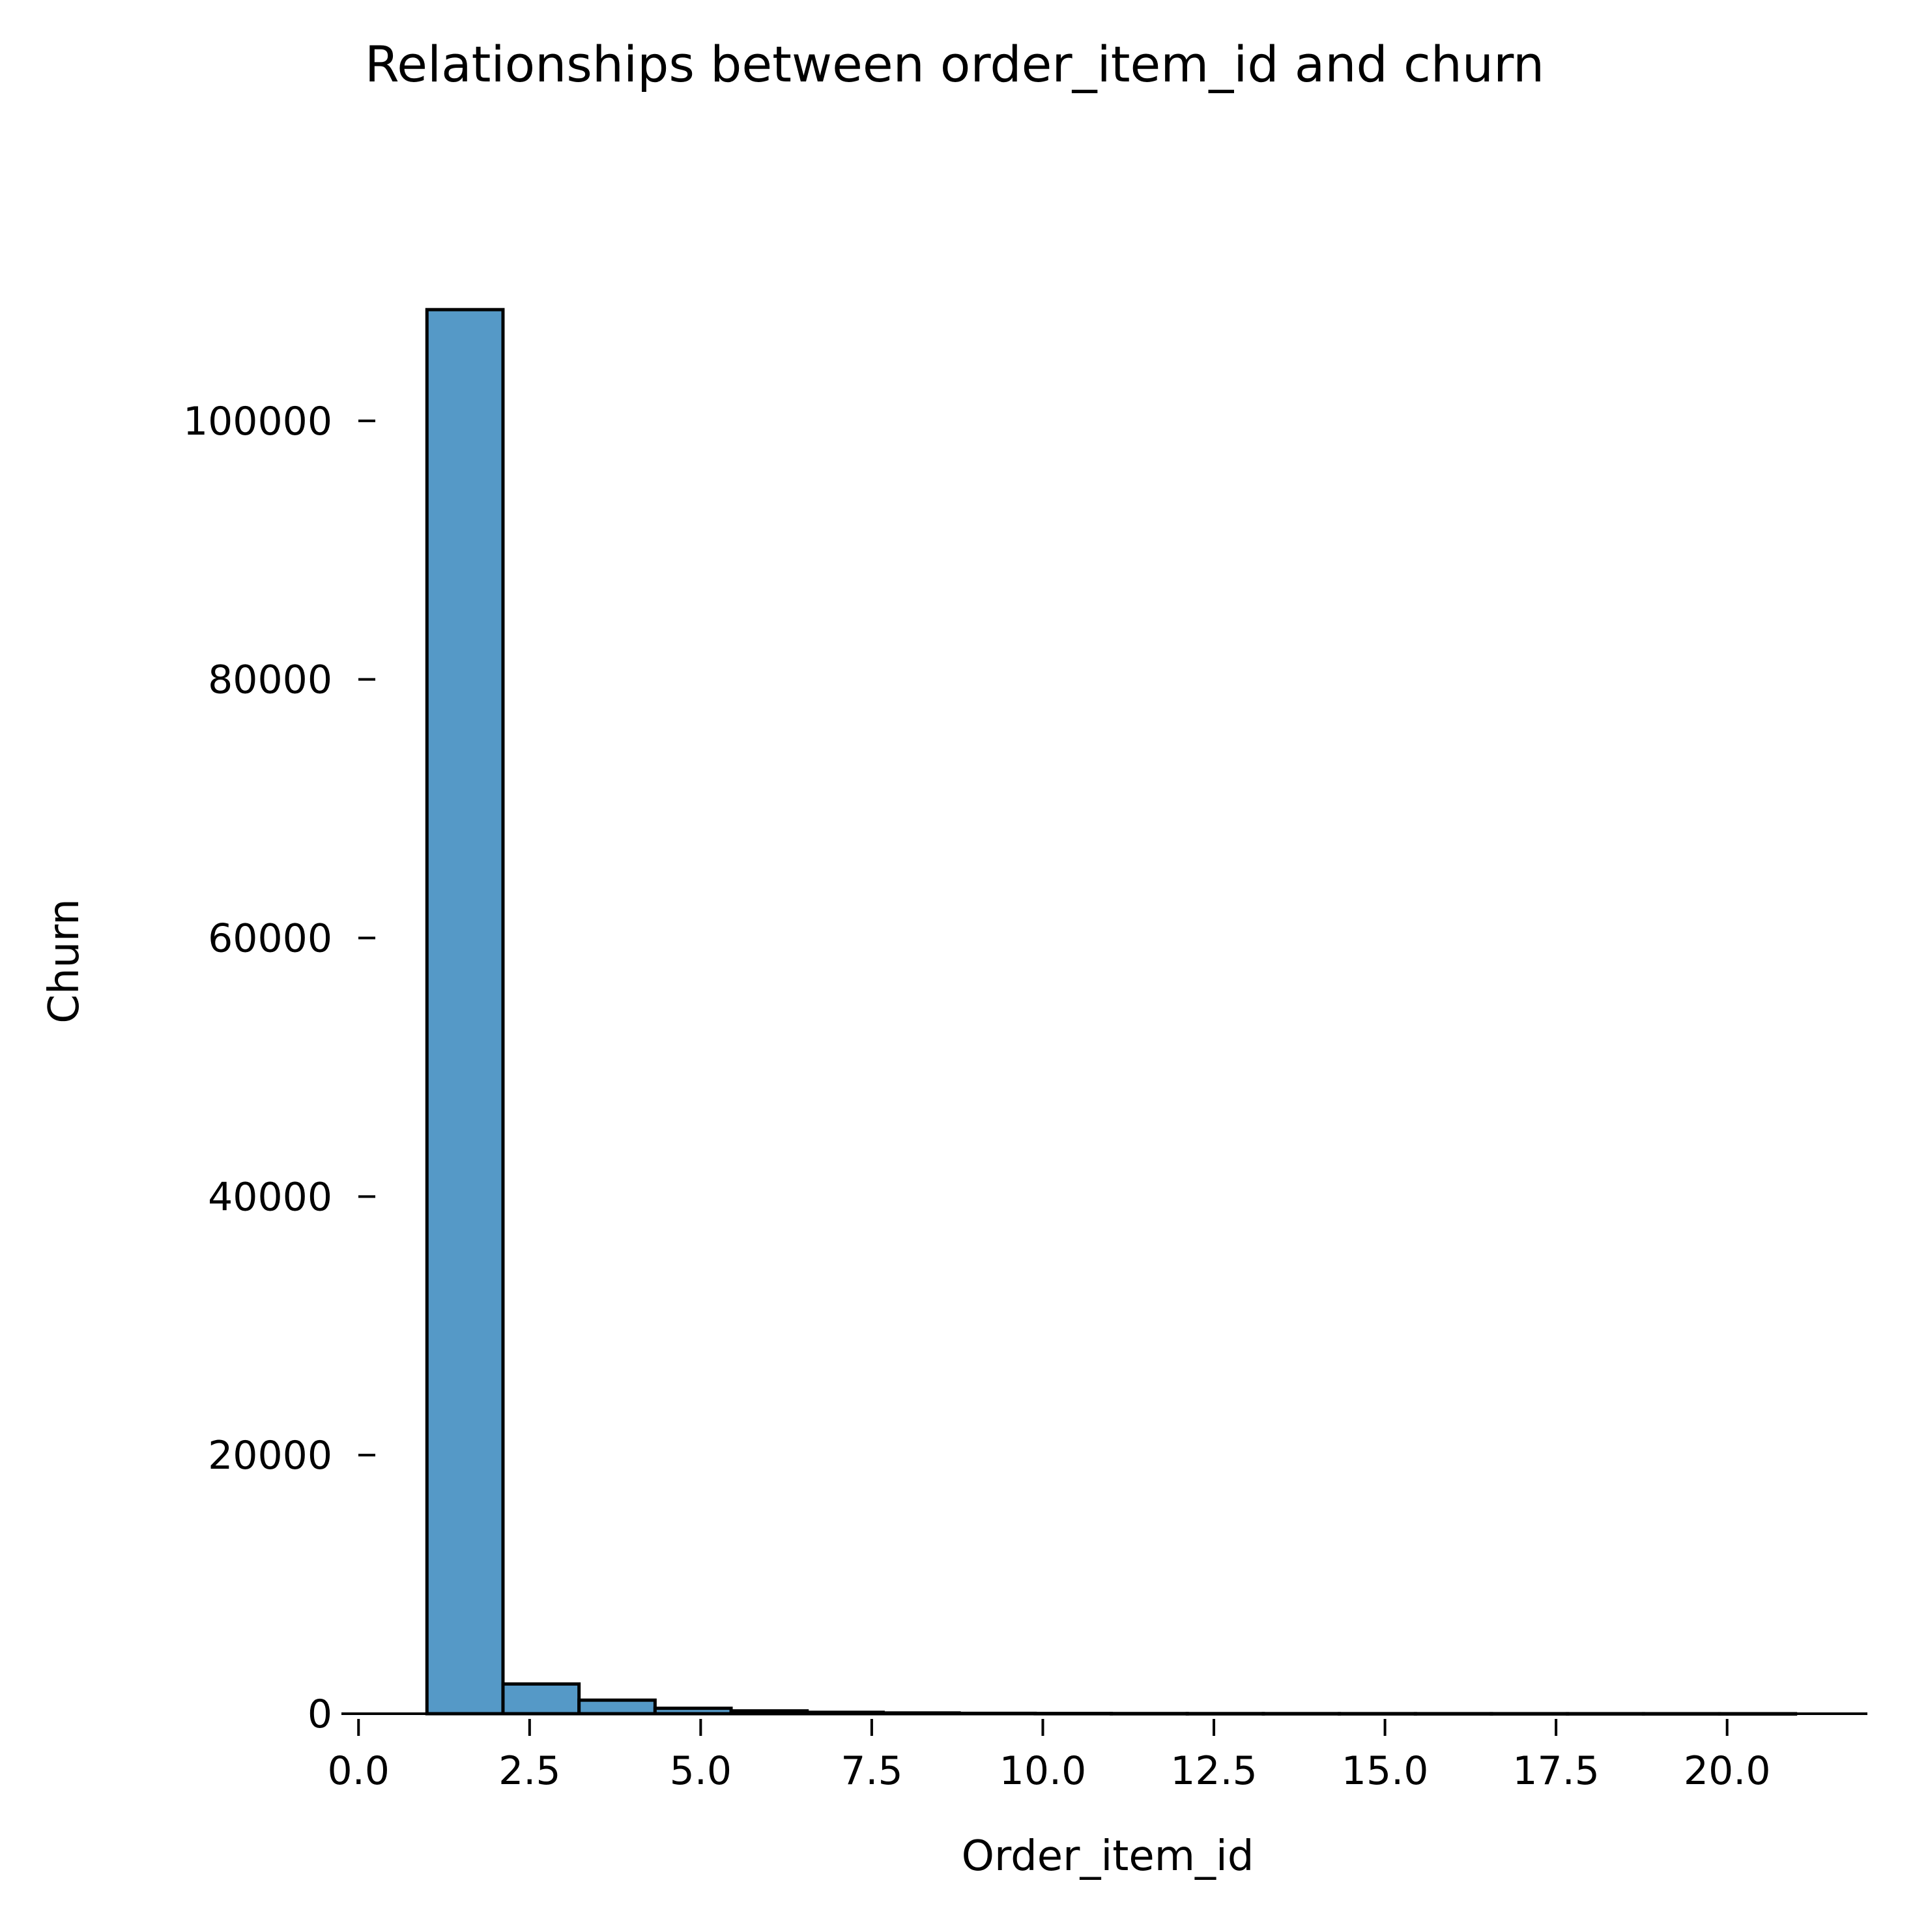 This screenshot has width=1913, height=1932. I want to click on x-axis: 0.0 2.5 5.0 7.5 10.0 12.5 15.0 17.5 20.0, so click(1098, 1753).